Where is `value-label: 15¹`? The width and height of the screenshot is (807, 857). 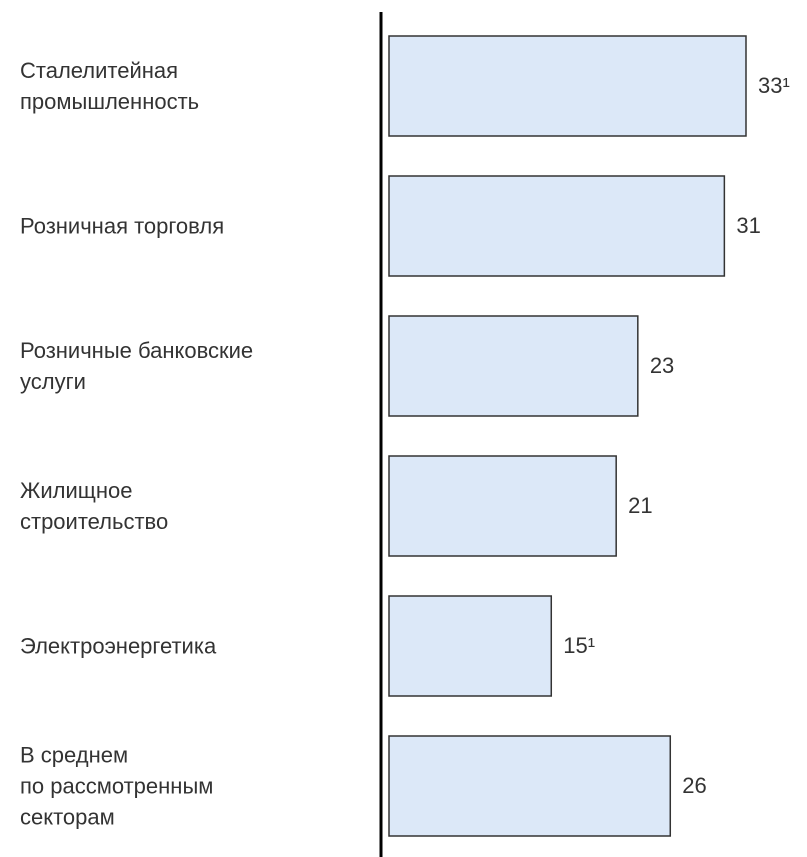 value-label: 15¹ is located at coordinates (579, 645).